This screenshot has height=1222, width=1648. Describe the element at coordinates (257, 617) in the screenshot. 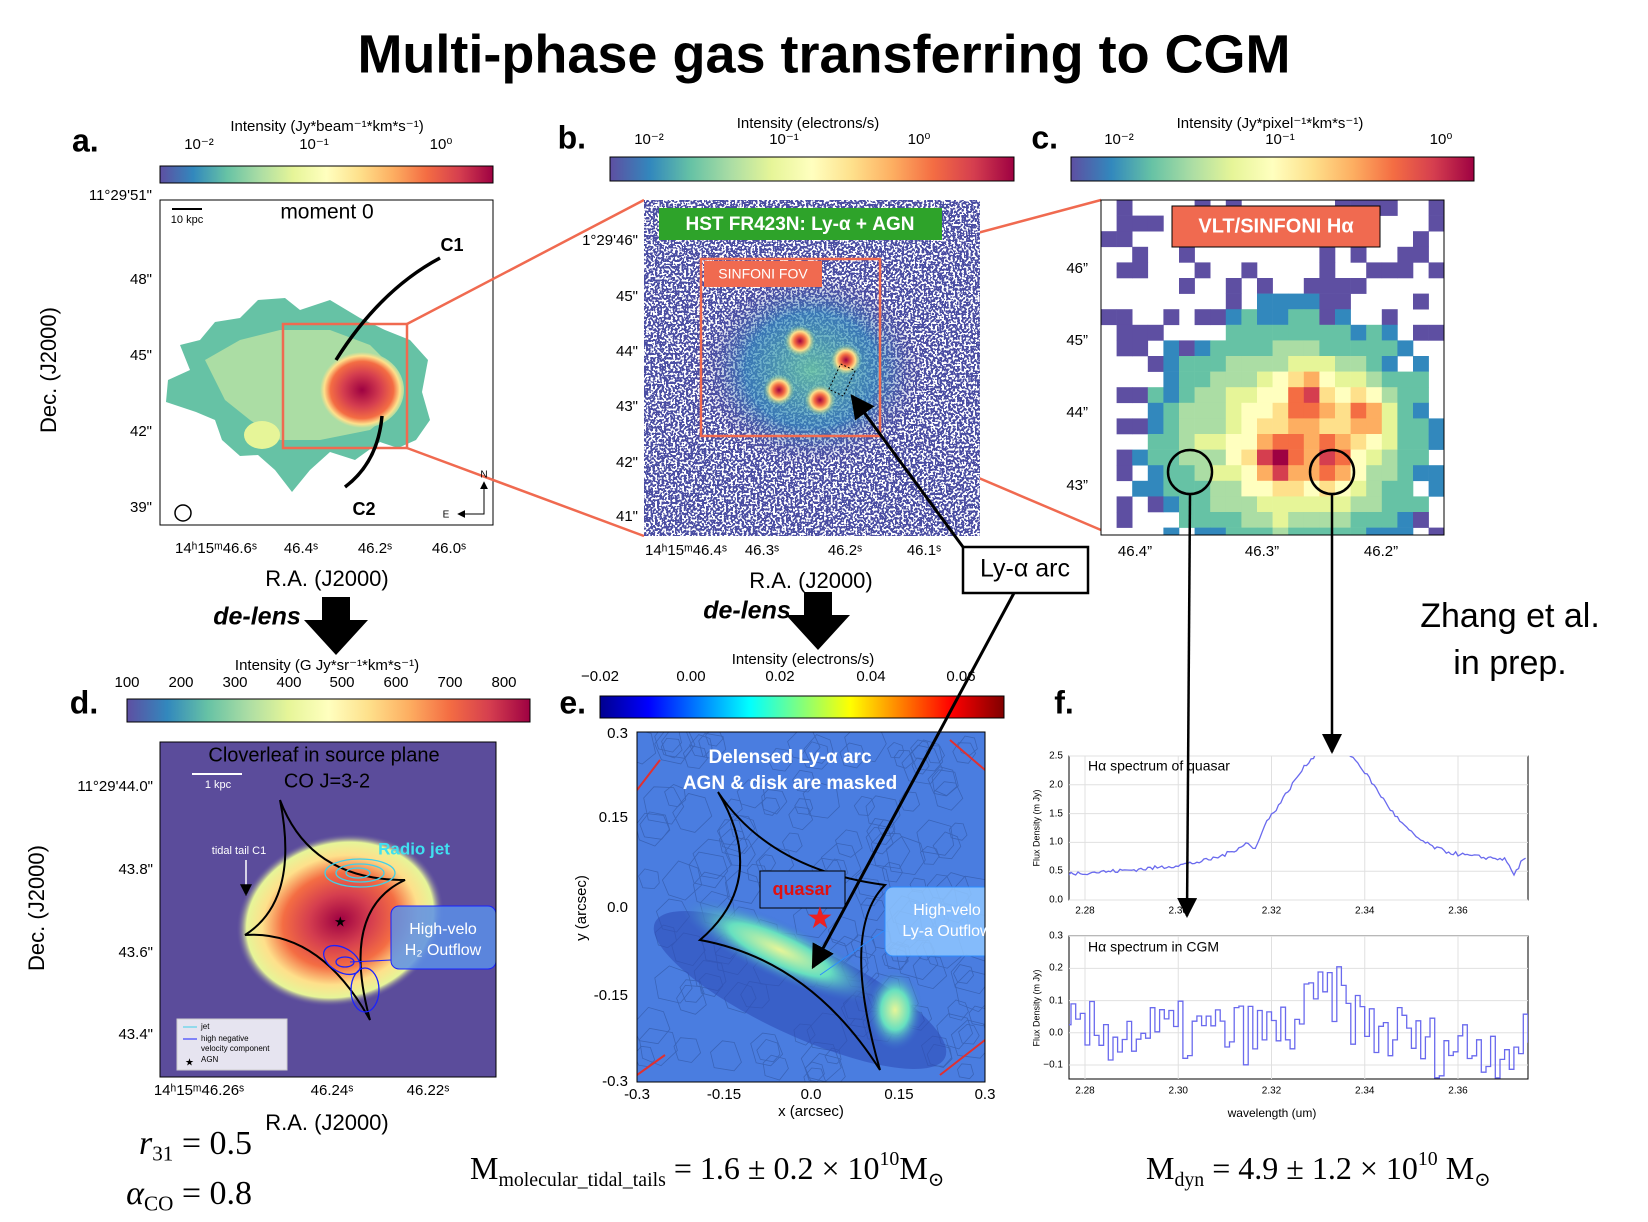

I see `delens-label: de-lens` at that location.